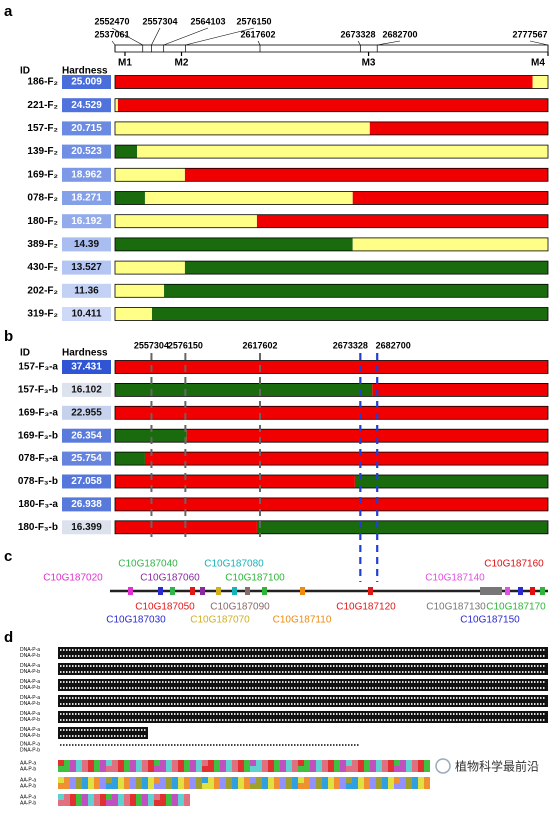 The width and height of the screenshot is (554, 820). Describe the element at coordinates (42, 198) in the screenshot. I see `row-id: 078-F₂` at that location.